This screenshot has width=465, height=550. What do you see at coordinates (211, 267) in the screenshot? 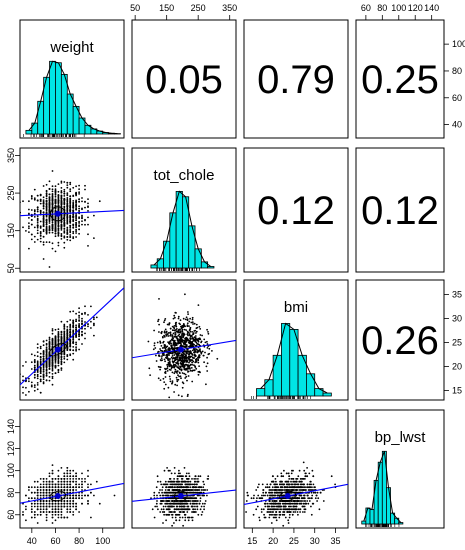
I see `histogram-bar` at bounding box center [211, 267].